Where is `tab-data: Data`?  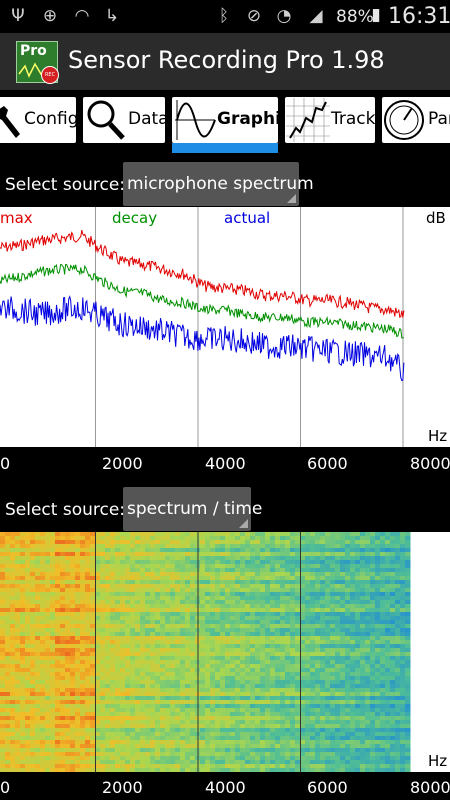
tab-data: Data is located at coordinates (124, 120).